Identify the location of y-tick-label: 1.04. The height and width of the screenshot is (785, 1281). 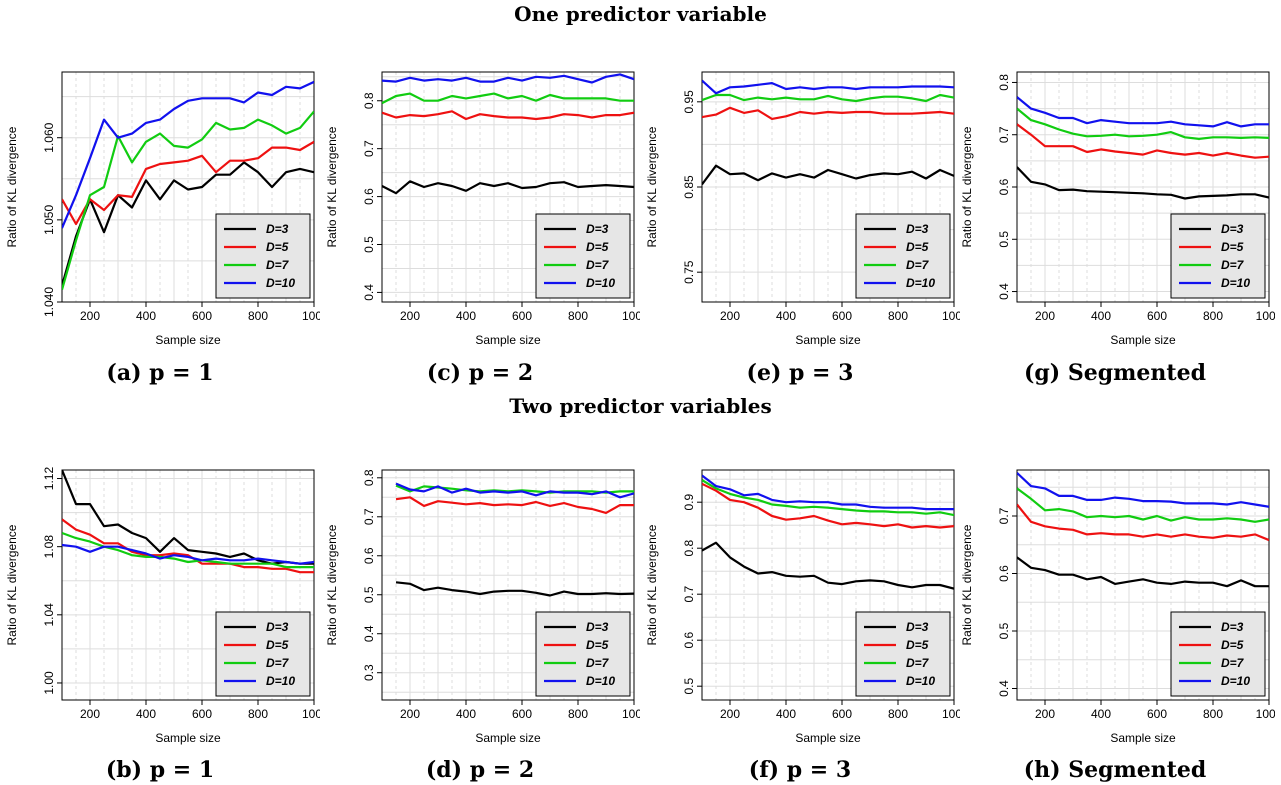
(49, 615).